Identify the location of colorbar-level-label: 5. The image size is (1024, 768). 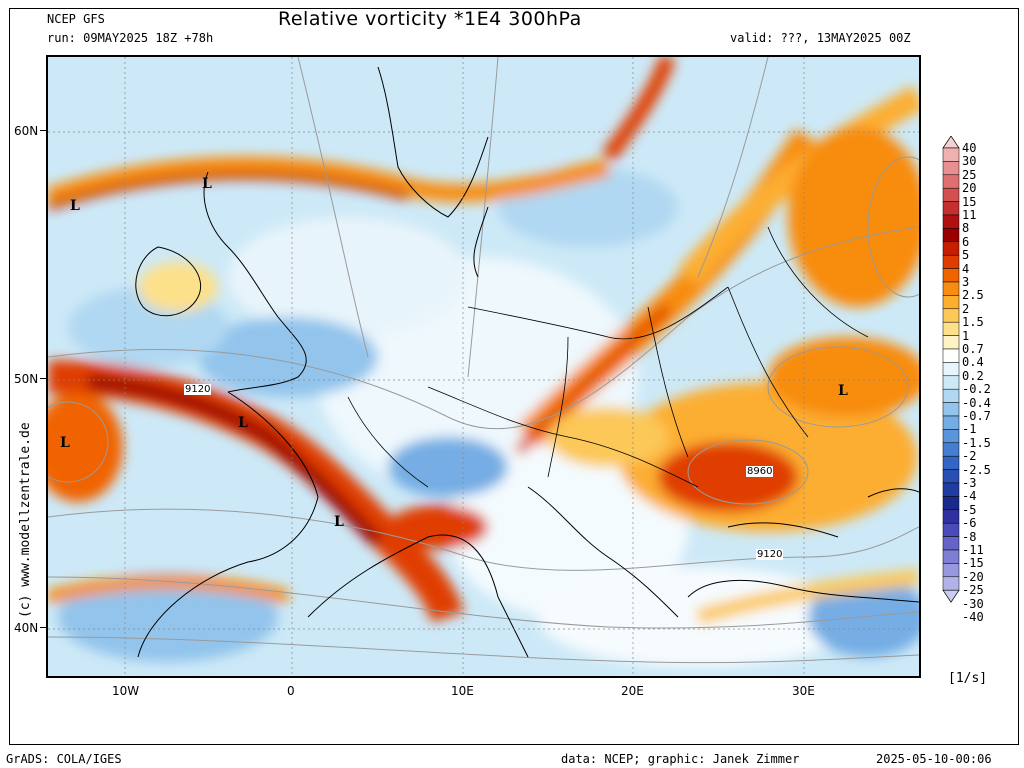
(966, 255).